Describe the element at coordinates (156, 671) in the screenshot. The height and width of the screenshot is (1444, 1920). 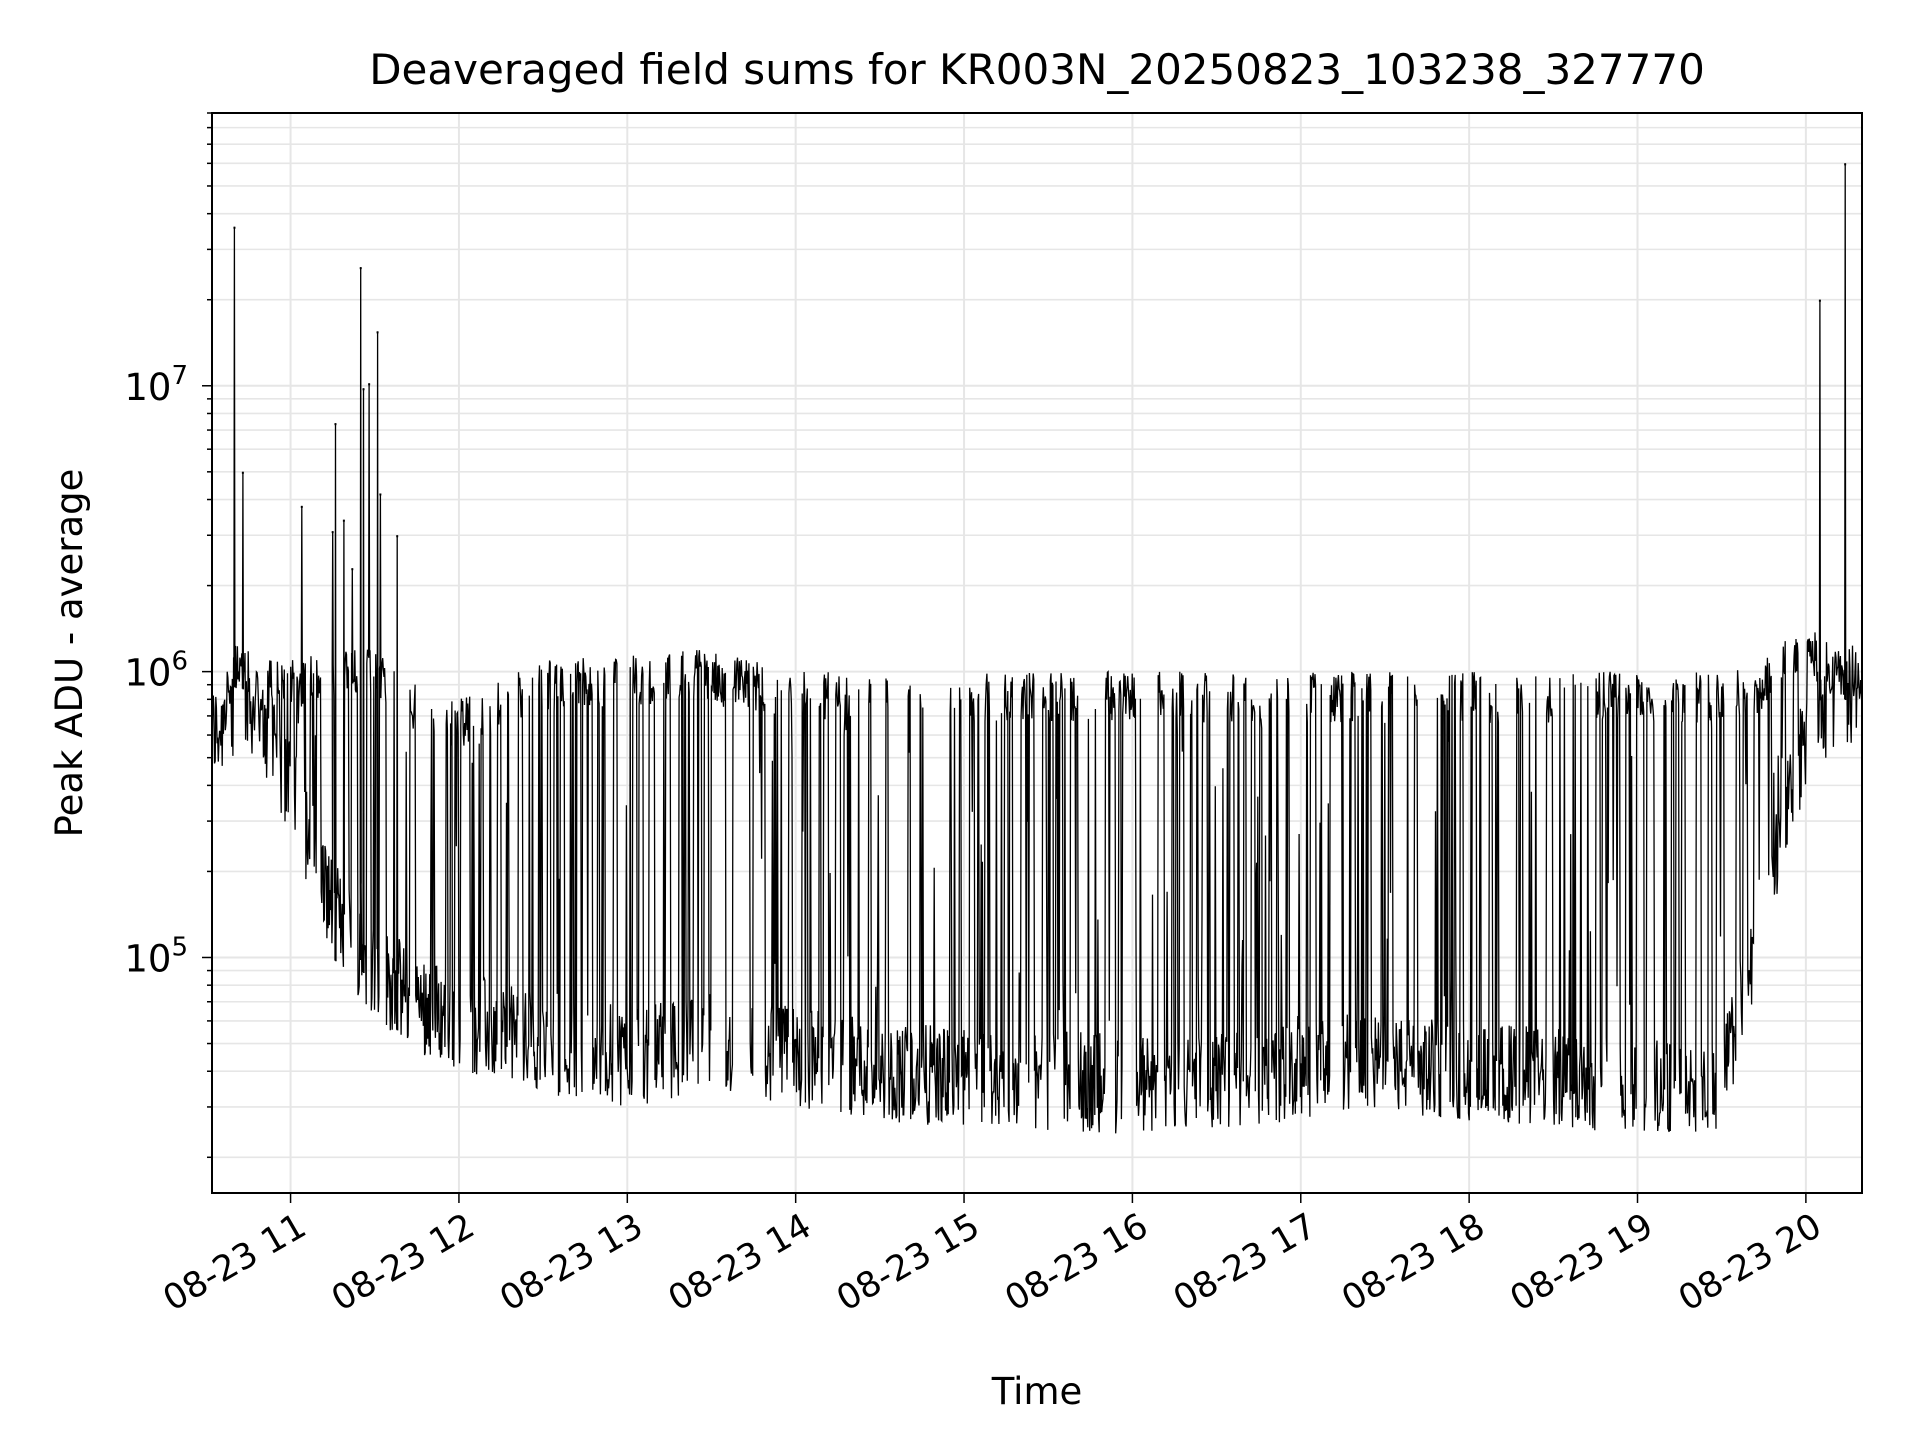
I see `y-tick-label: 106` at that location.